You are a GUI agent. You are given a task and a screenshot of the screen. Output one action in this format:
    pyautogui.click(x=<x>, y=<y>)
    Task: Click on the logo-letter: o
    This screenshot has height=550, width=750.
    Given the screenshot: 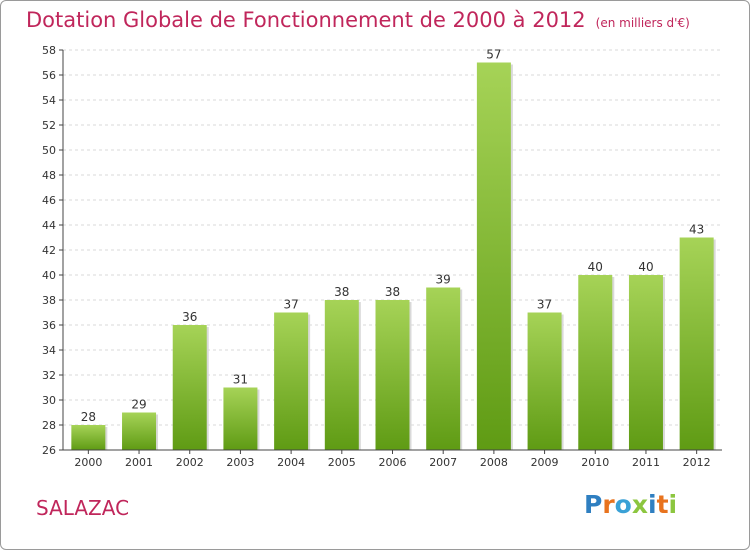 What is the action you would take?
    pyautogui.click(x=623, y=504)
    